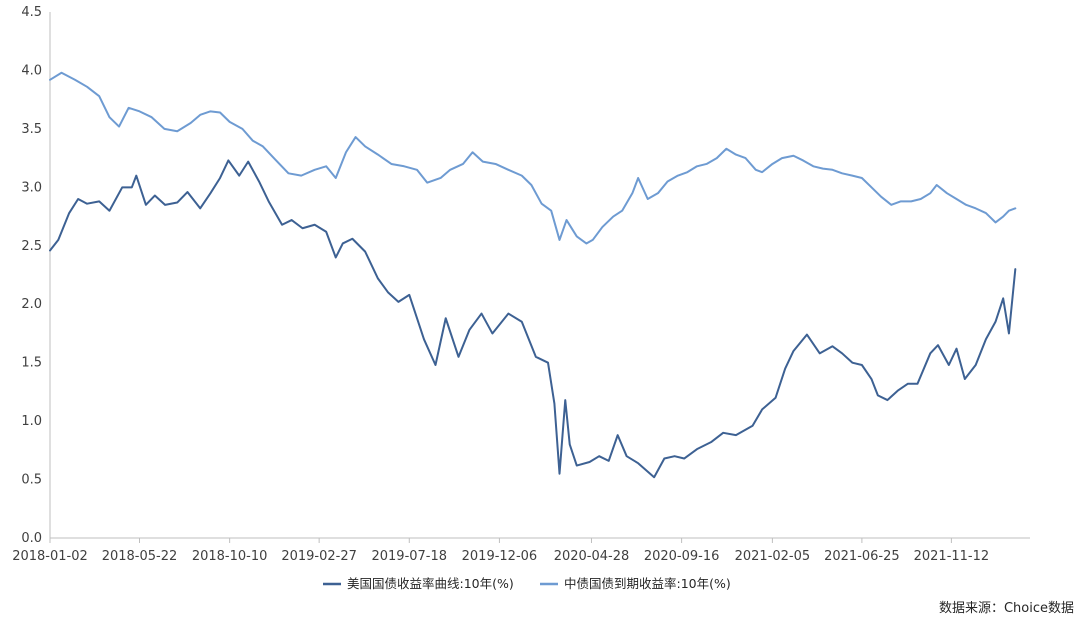  I want to click on y-tick-label: 2.0, so click(31, 304).